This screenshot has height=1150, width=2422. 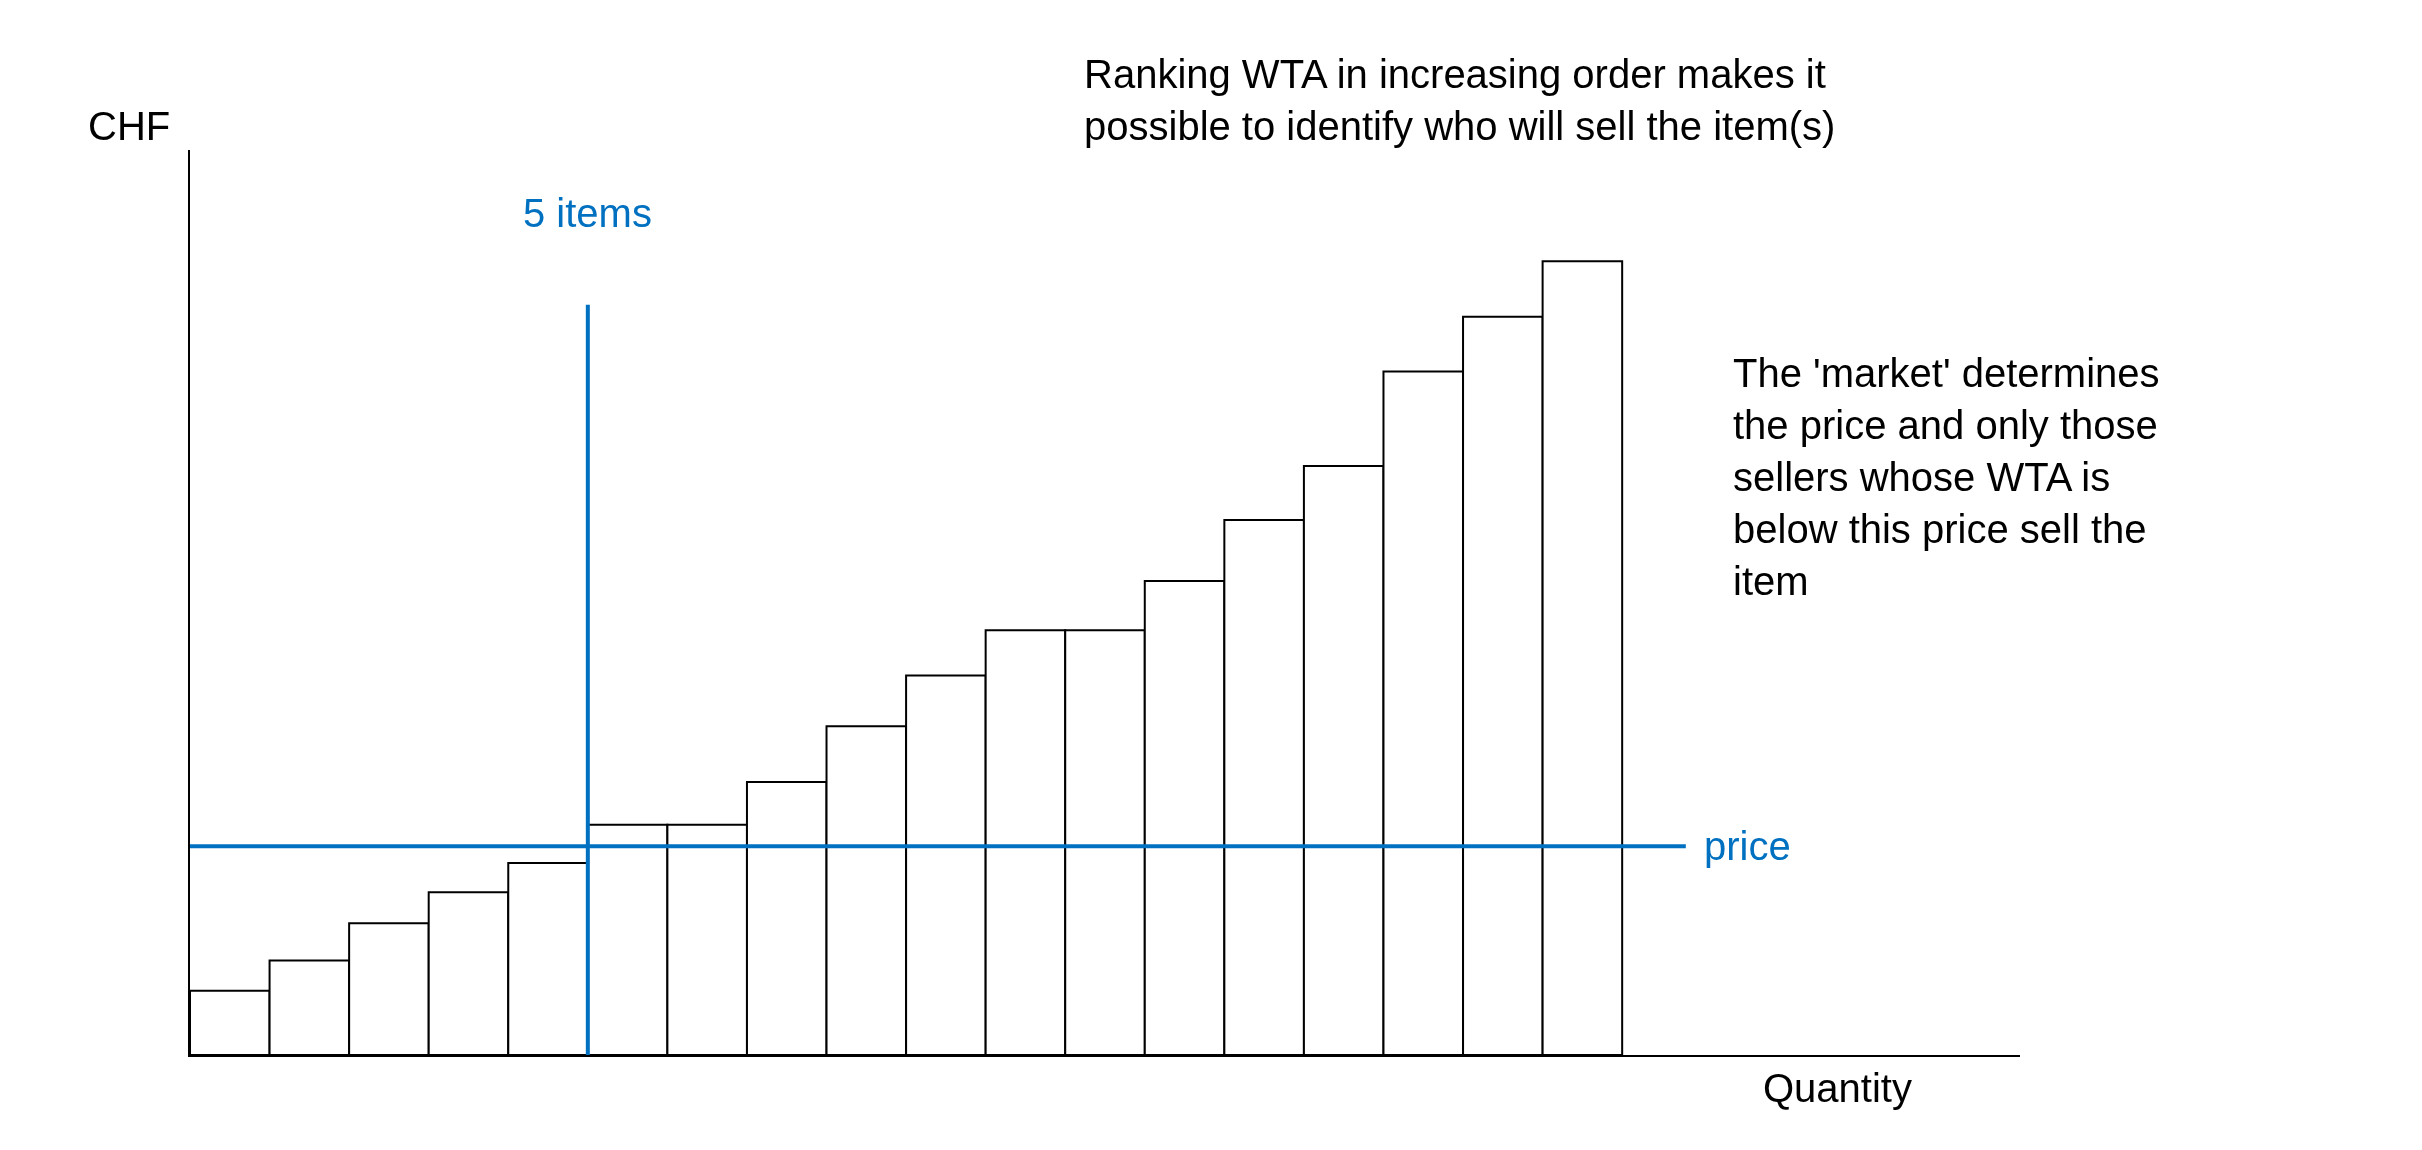 What do you see at coordinates (1837, 1088) in the screenshot?
I see `x-axis-title: Quantity` at bounding box center [1837, 1088].